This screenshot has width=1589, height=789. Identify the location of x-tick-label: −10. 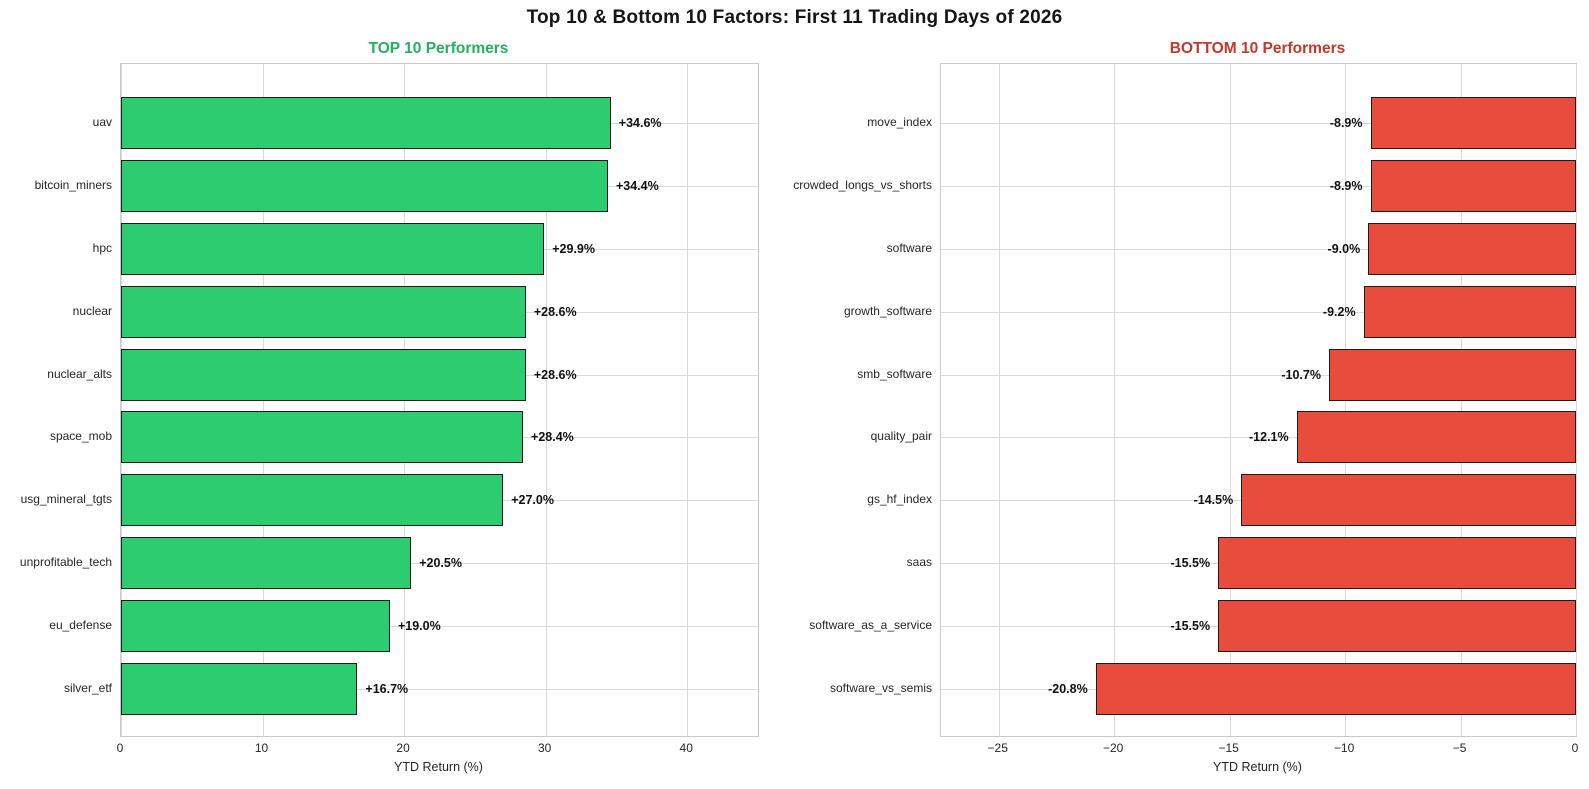
(1344, 748).